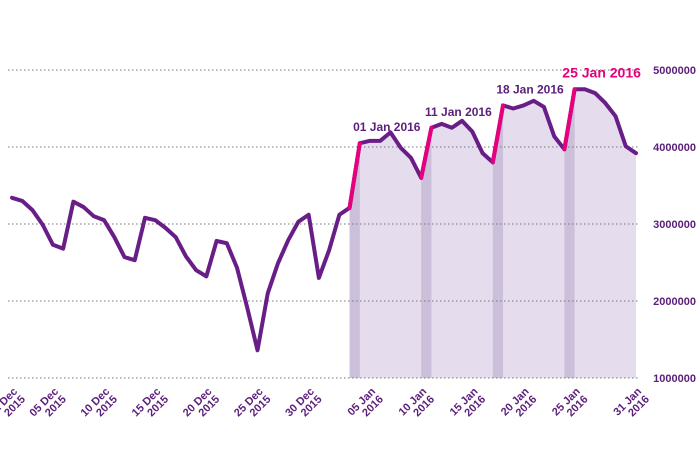 This screenshot has height=467, width=700. Describe the element at coordinates (303, 406) in the screenshot. I see `x-tick-label: 30 Dec2015` at that location.